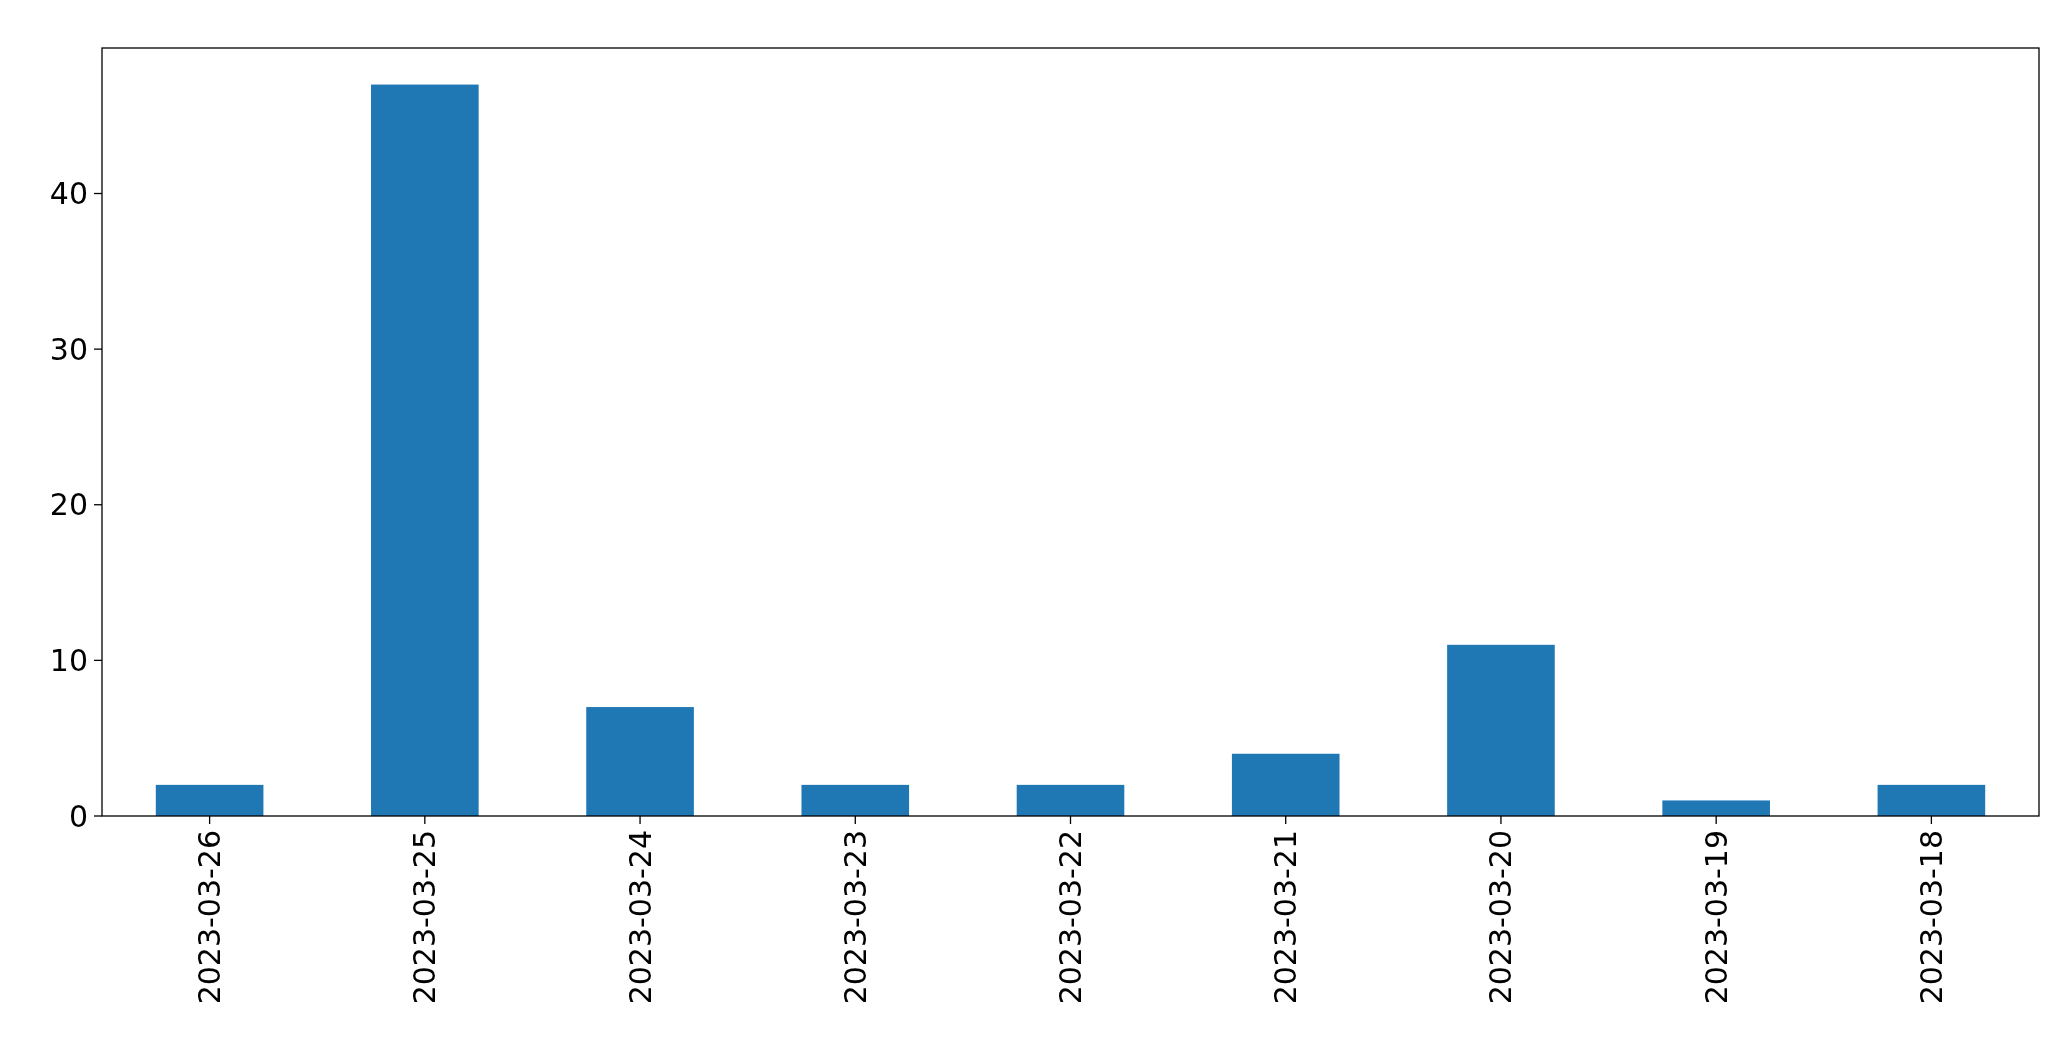 Image resolution: width=2071 pixels, height=1061 pixels. Describe the element at coordinates (1286, 917) in the screenshot. I see `x-tick-label: 2023-03-21` at that location.